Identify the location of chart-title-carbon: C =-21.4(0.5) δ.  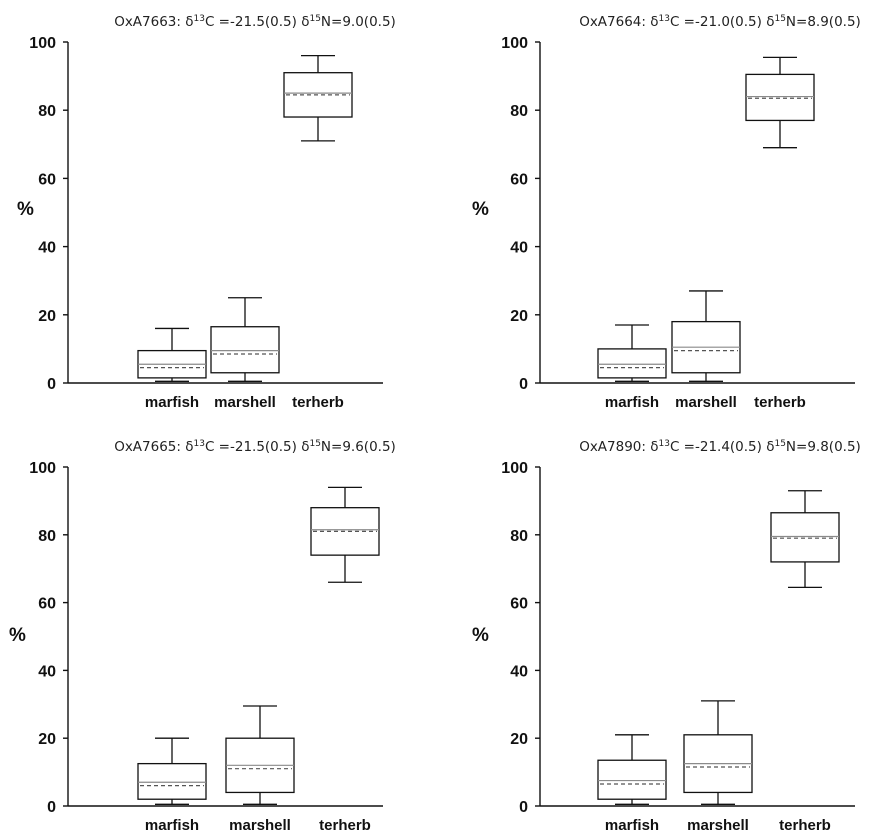
(722, 447).